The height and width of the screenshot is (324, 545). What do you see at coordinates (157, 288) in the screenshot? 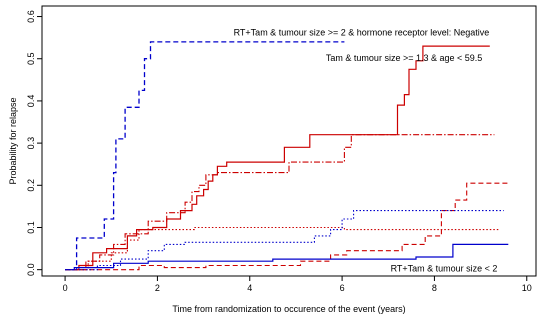
I see `x-tick-label: 2` at bounding box center [157, 288].